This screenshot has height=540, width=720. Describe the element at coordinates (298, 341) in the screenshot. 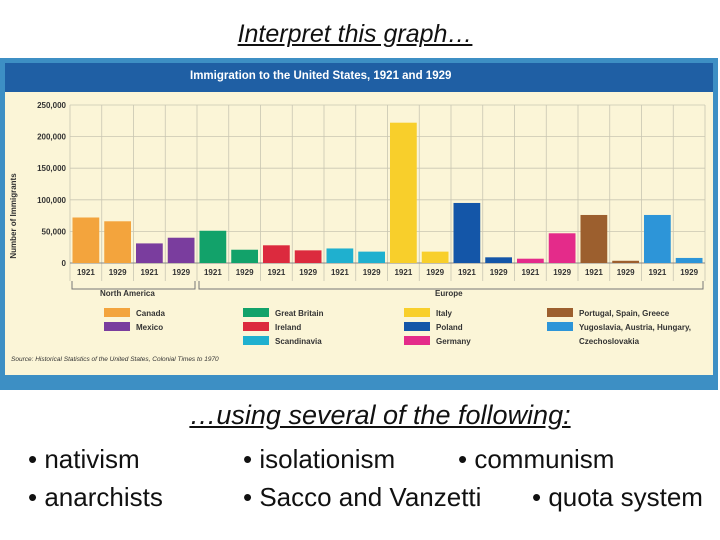

I see `legend-label-scandinavia: Scandinavia` at that location.